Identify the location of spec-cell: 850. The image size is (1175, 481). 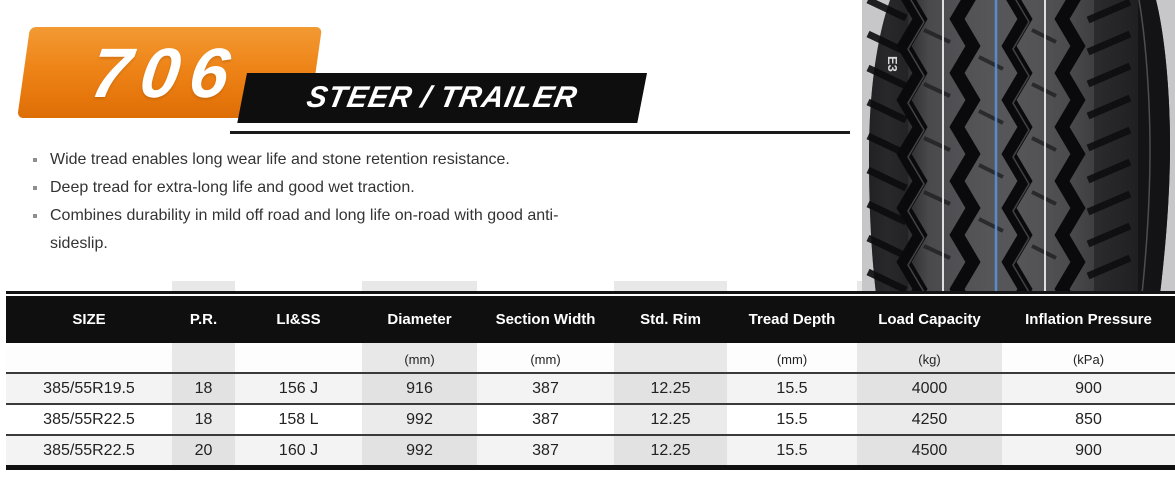
(1088, 420).